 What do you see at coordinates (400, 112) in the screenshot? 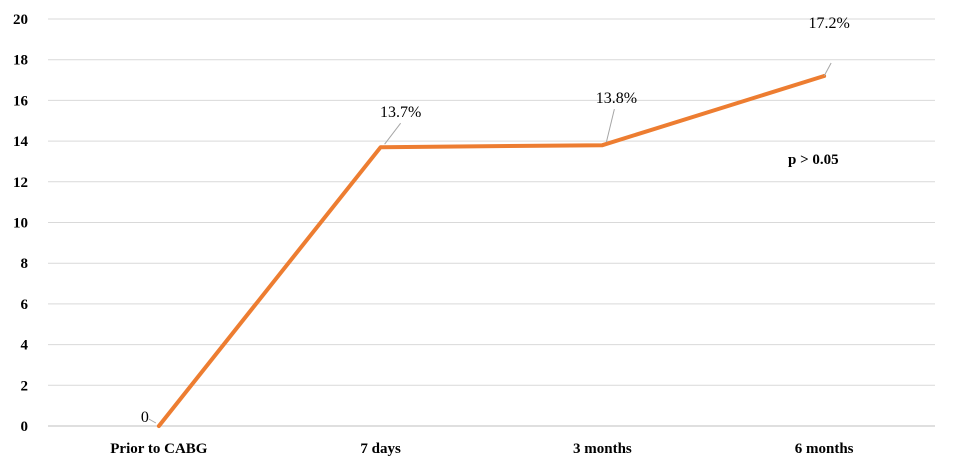
I see `data-label: 13.7%` at bounding box center [400, 112].